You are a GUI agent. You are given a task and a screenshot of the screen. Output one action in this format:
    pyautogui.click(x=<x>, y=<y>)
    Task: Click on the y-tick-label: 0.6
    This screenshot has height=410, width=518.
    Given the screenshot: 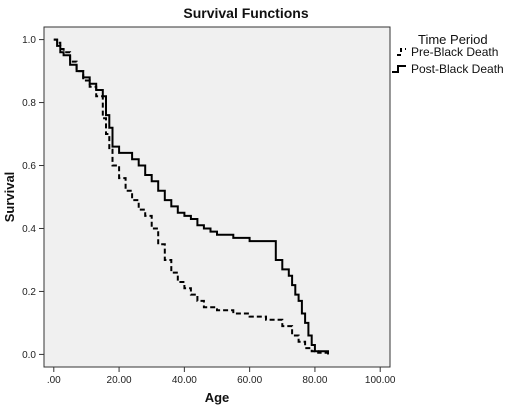 What is the action you would take?
    pyautogui.click(x=29, y=166)
    